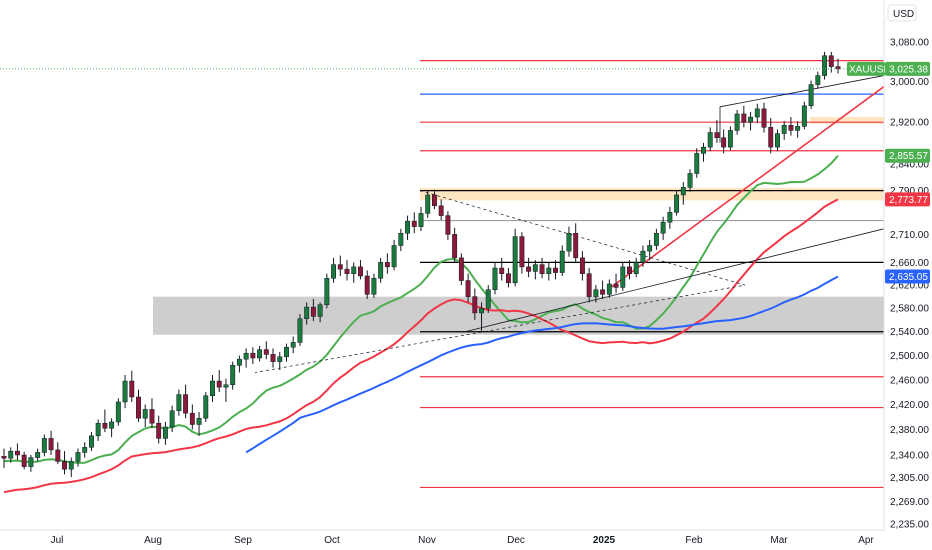 This screenshot has height=550, width=932. I want to click on time-tick-label: Apr, so click(866, 540).